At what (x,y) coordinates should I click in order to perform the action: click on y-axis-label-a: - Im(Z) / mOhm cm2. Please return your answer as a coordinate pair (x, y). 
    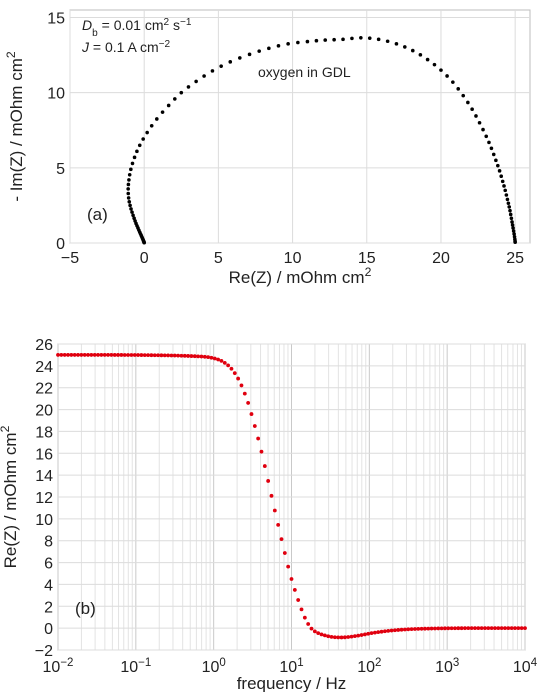
    Looking at the image, I should click on (15, 126).